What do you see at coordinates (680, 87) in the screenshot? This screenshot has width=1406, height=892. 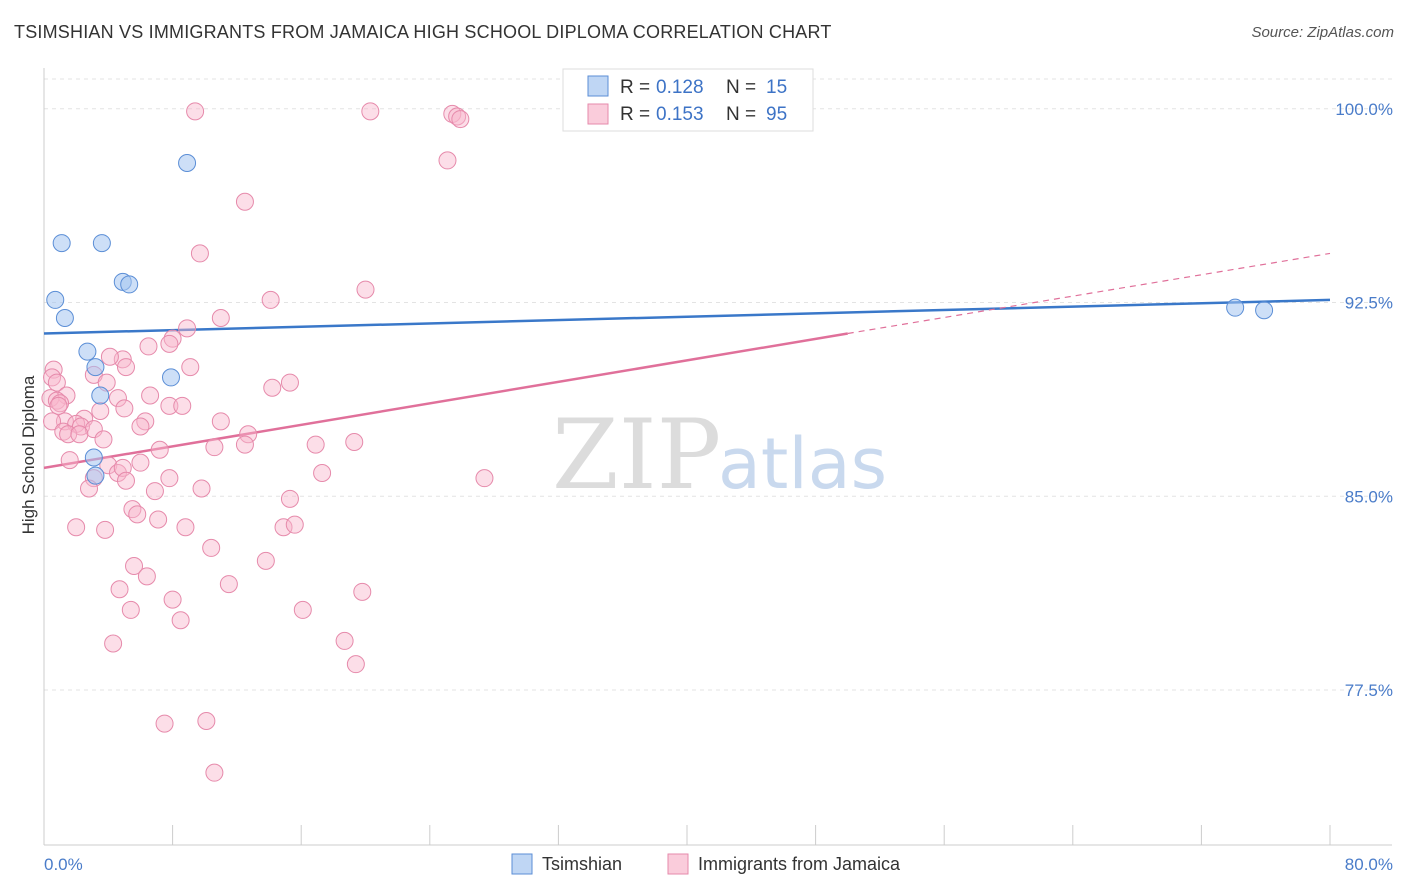 I see `legend-r-value-tsimshian: 0.128` at bounding box center [680, 87].